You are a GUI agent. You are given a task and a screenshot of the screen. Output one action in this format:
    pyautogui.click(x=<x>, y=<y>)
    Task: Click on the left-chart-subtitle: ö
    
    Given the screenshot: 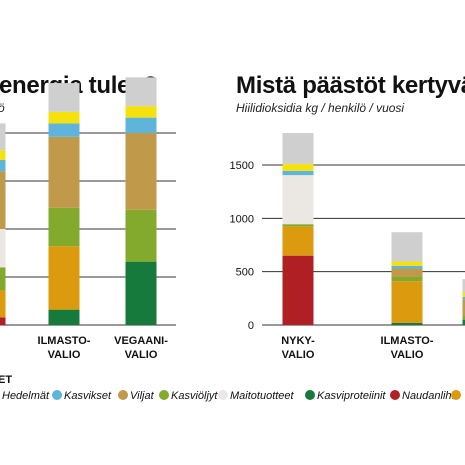 What is the action you would take?
    pyautogui.click(x=2, y=108)
    